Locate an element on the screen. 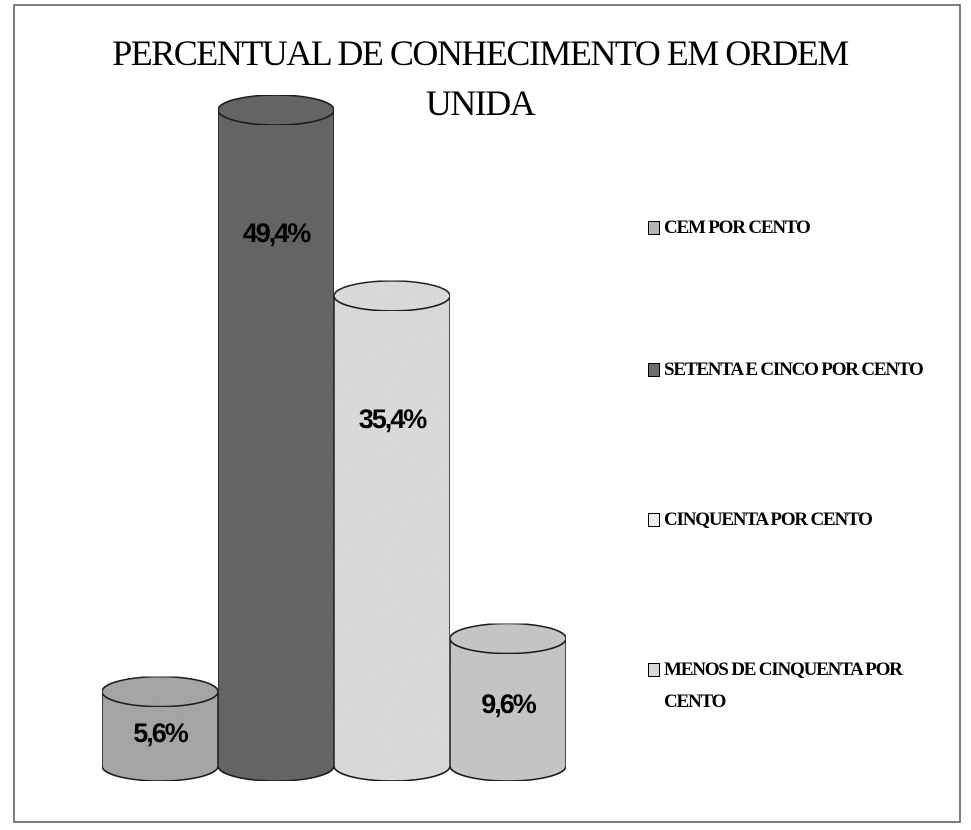  legend-label: CINQUENTA POR CENTO is located at coordinates (768, 519).